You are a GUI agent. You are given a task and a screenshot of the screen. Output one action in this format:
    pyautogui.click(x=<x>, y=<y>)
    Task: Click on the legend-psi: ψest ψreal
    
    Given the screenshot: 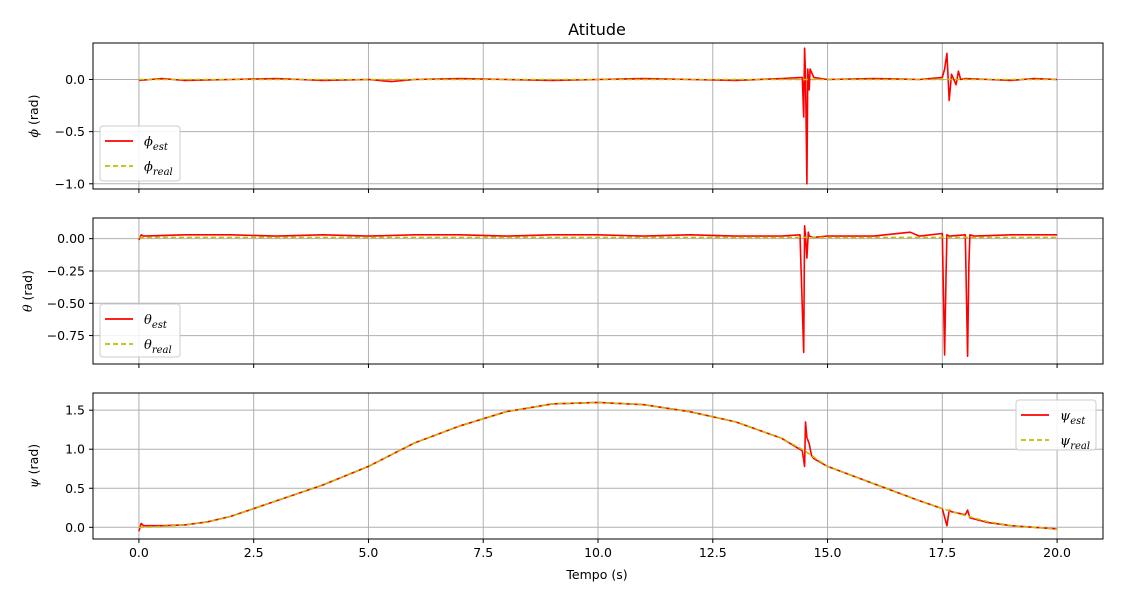 What is the action you would take?
    pyautogui.click(x=1056, y=425)
    